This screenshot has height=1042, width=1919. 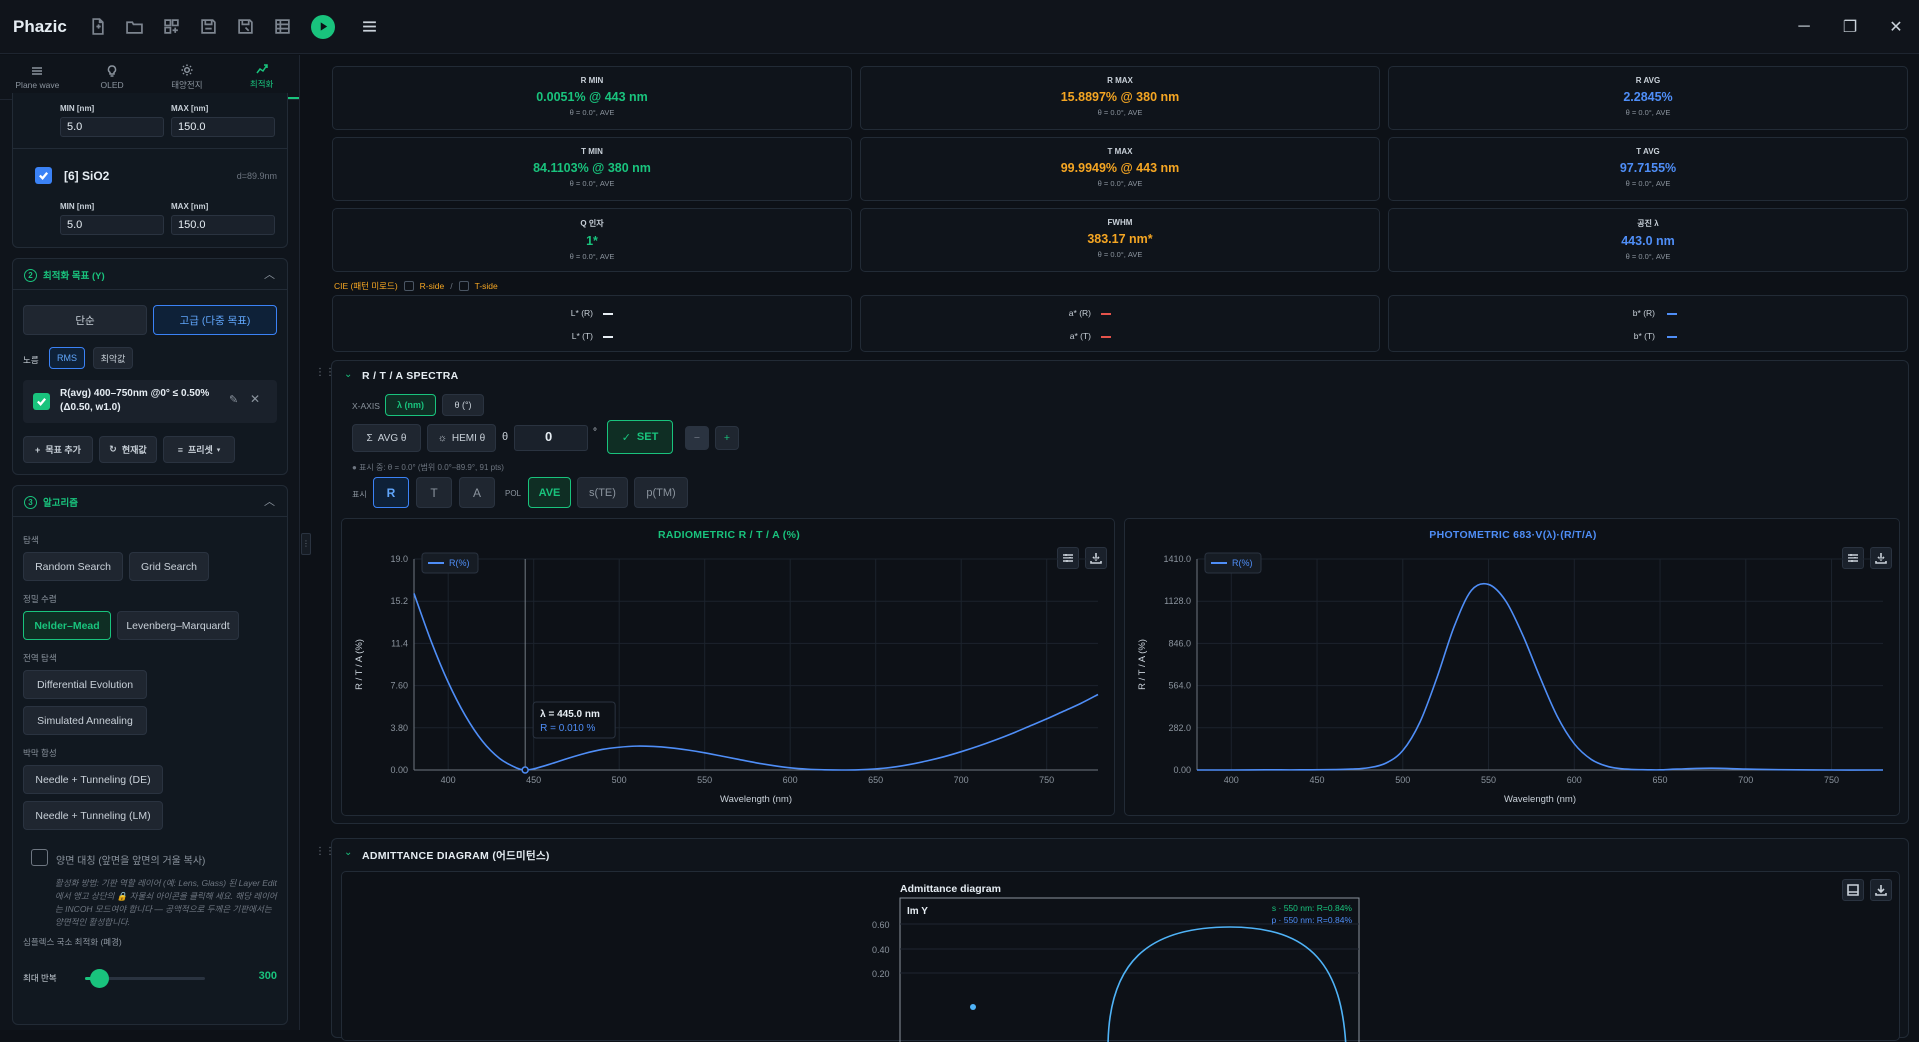 I want to click on levenberg-button: Levenberg–Marquardt, so click(x=178, y=625).